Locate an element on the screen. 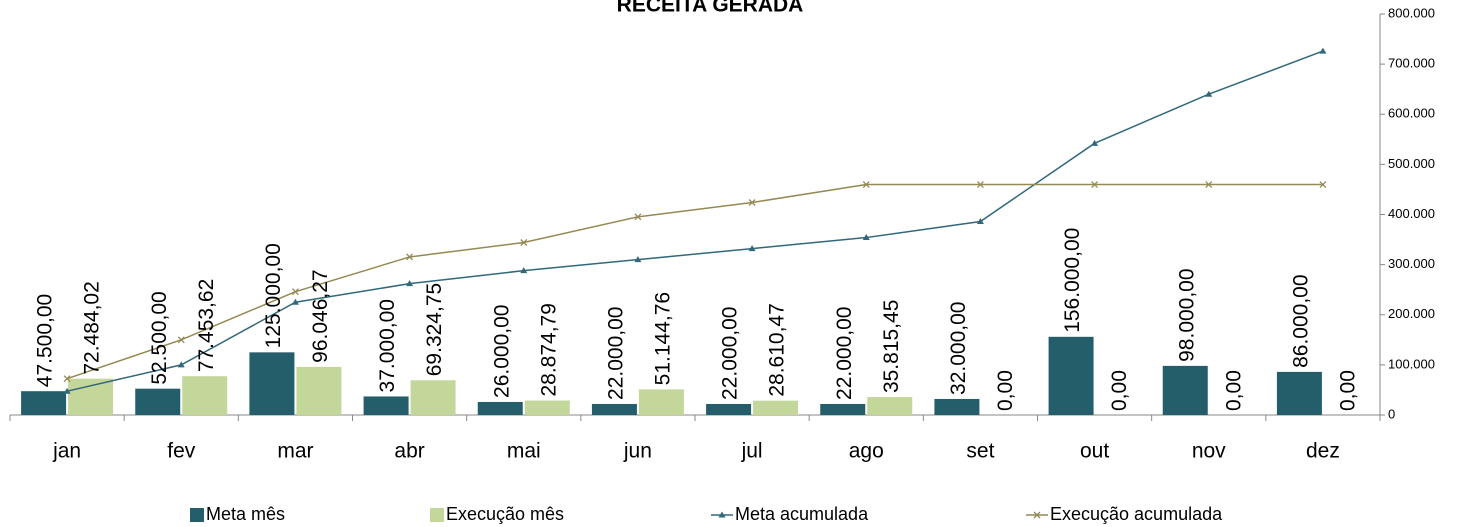 This screenshot has height=527, width=1457. value-label: 28.610,47 is located at coordinates (777, 349).